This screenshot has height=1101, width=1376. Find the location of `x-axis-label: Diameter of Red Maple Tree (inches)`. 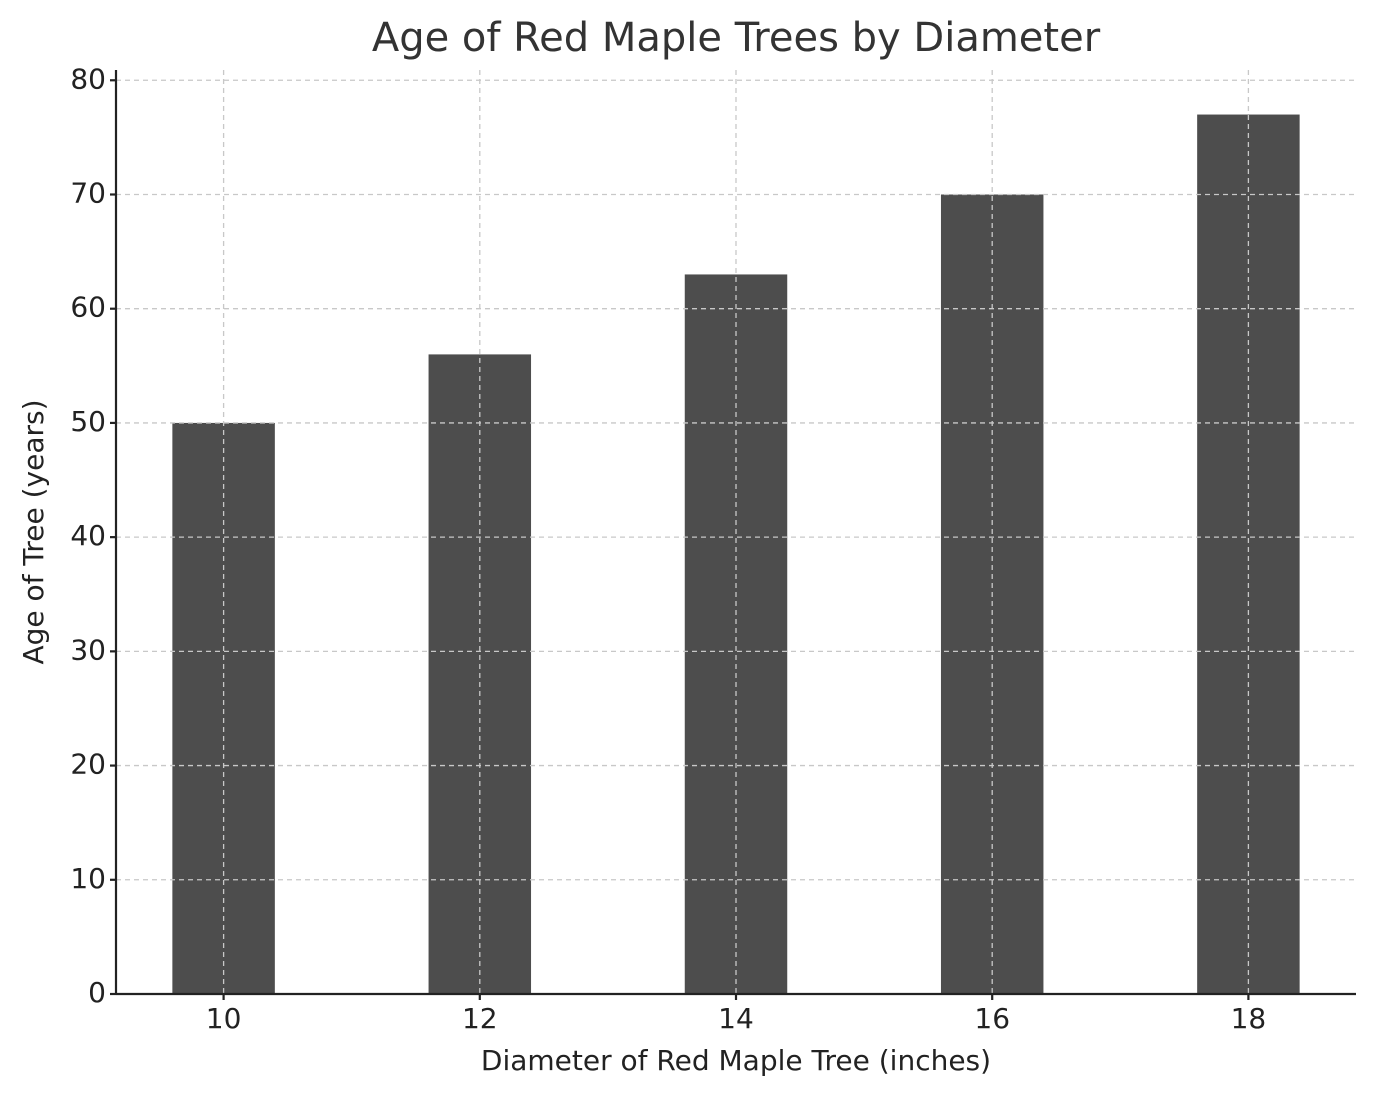

x-axis-label: Diameter of Red Maple Tree (inches) is located at coordinates (736, 1060).